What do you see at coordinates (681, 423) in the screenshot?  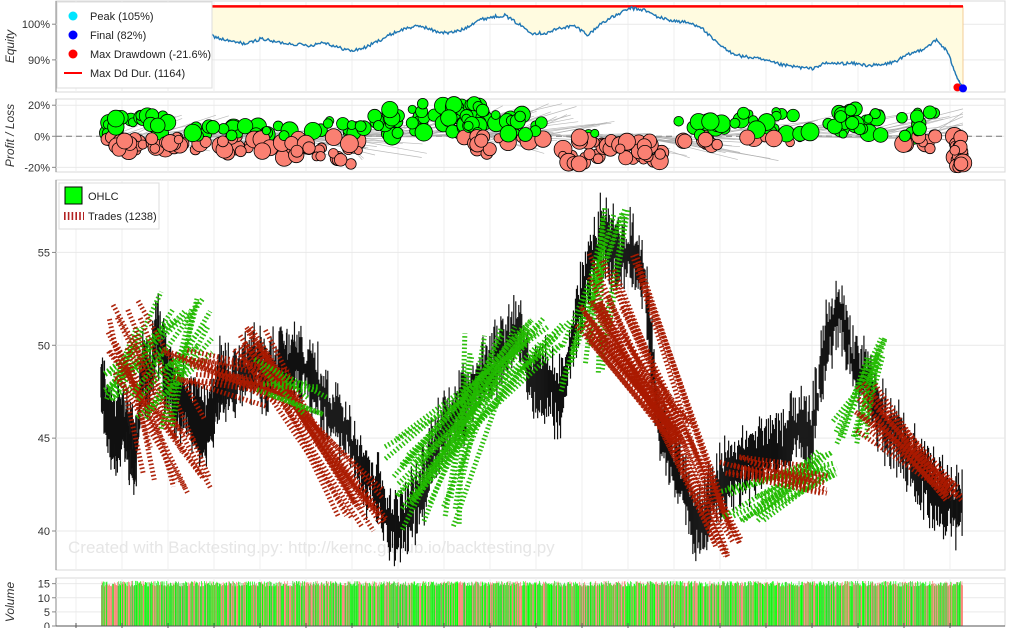 I see `trade-loss` at bounding box center [681, 423].